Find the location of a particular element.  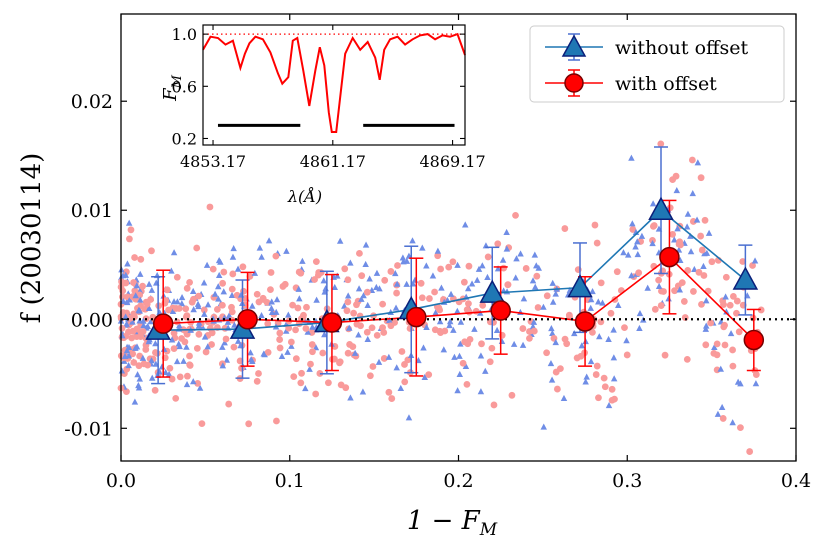

inset-y-axis-ticks: 0.2 0.6 1.0 is located at coordinates (318, 86).